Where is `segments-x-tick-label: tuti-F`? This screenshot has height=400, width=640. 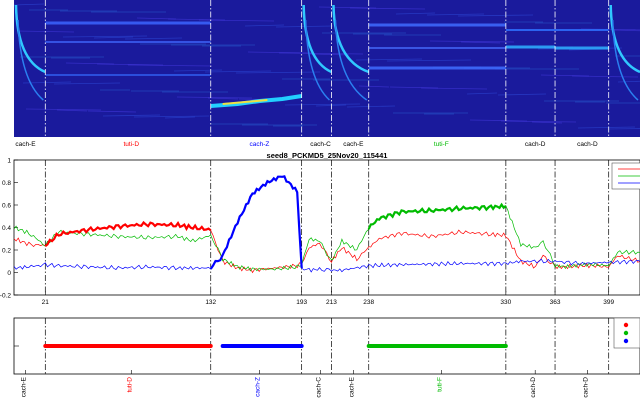 segments-x-tick-label: tuti-F is located at coordinates (439, 384).